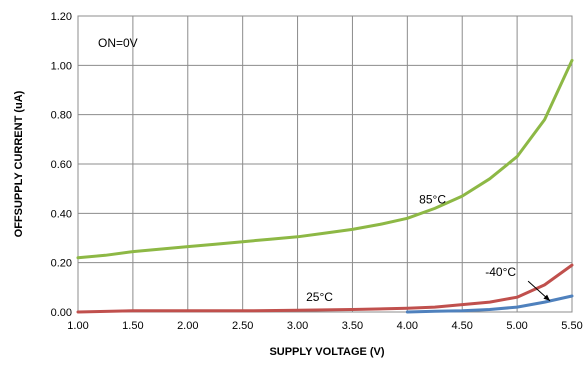 This screenshot has width=588, height=367. I want to click on x-axis-label: SUPPLY VOLTAGE (V), so click(326, 352).